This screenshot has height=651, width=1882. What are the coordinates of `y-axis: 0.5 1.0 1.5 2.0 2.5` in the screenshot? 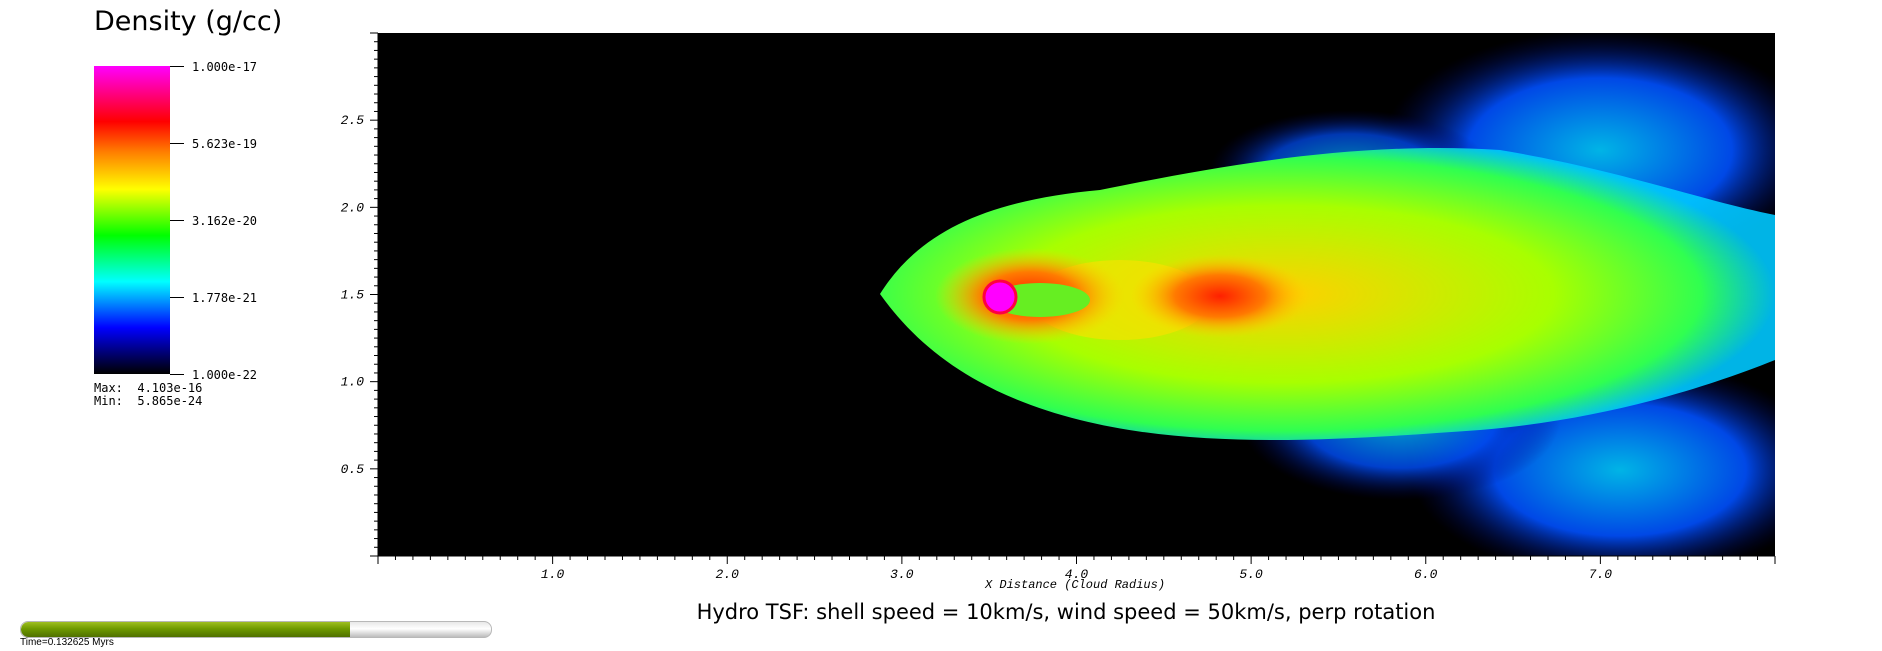 It's located at (360, 294).